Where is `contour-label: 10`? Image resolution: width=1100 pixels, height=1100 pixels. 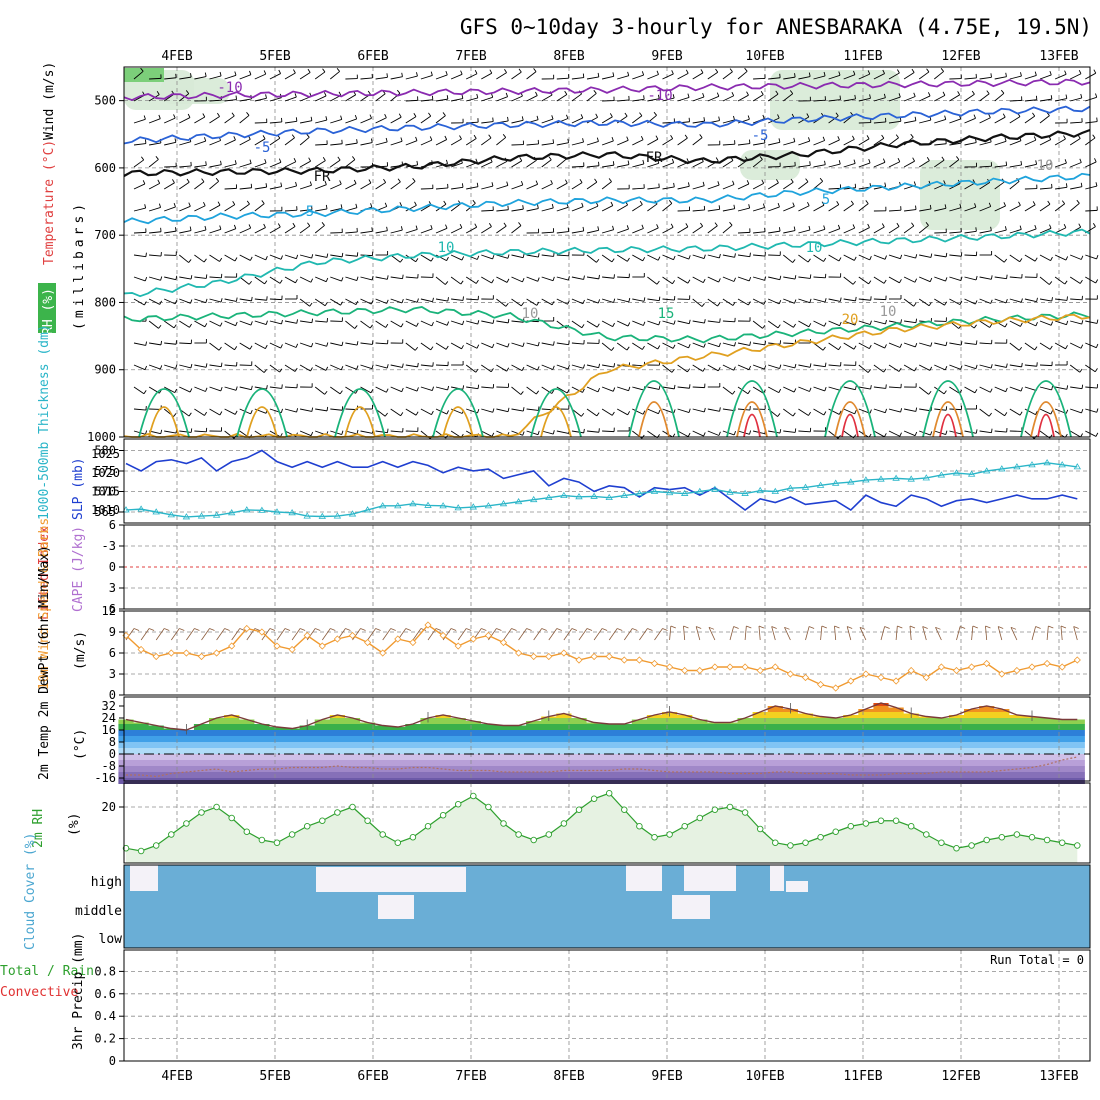
contour-label: 10 is located at coordinates (814, 248).